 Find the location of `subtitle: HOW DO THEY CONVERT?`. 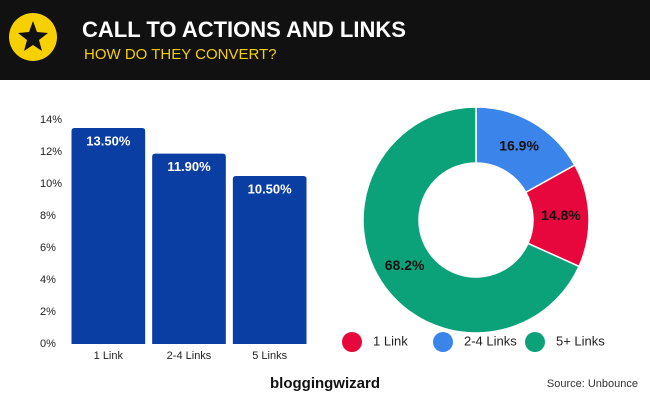

subtitle: HOW DO THEY CONVERT? is located at coordinates (180, 54).